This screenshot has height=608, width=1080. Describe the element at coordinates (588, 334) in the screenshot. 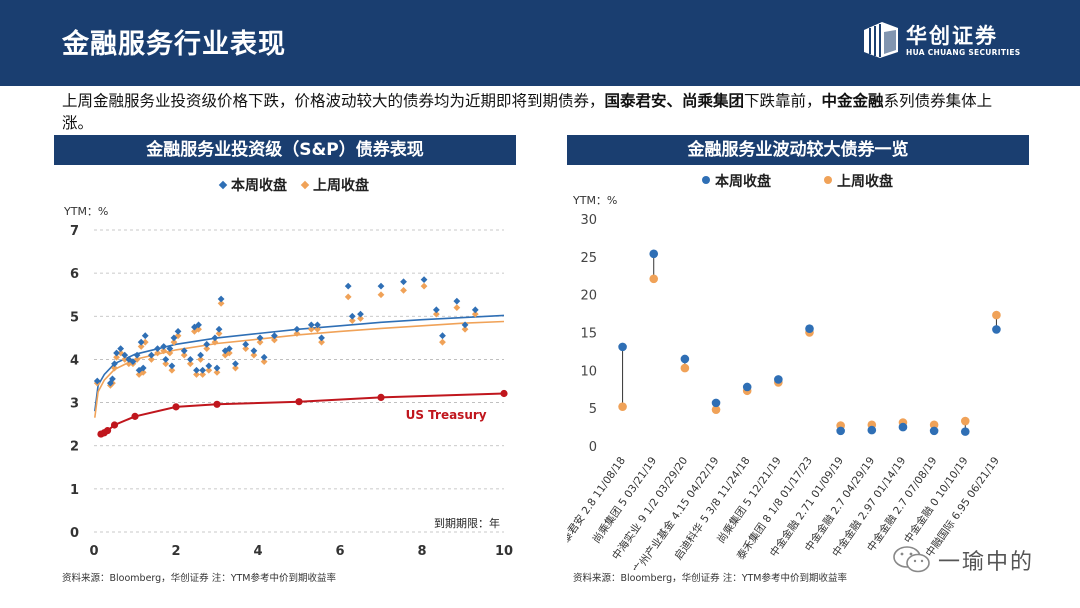

I see `y-tick-label: 15` at that location.